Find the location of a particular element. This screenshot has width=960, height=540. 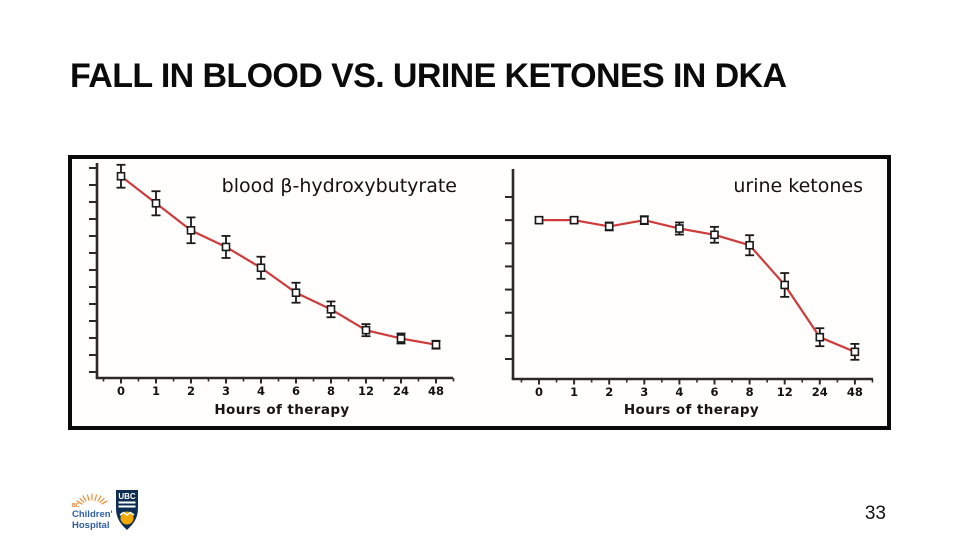

chart-blood-bhb-xaxis-title: Hours of therapy is located at coordinates (282, 410).